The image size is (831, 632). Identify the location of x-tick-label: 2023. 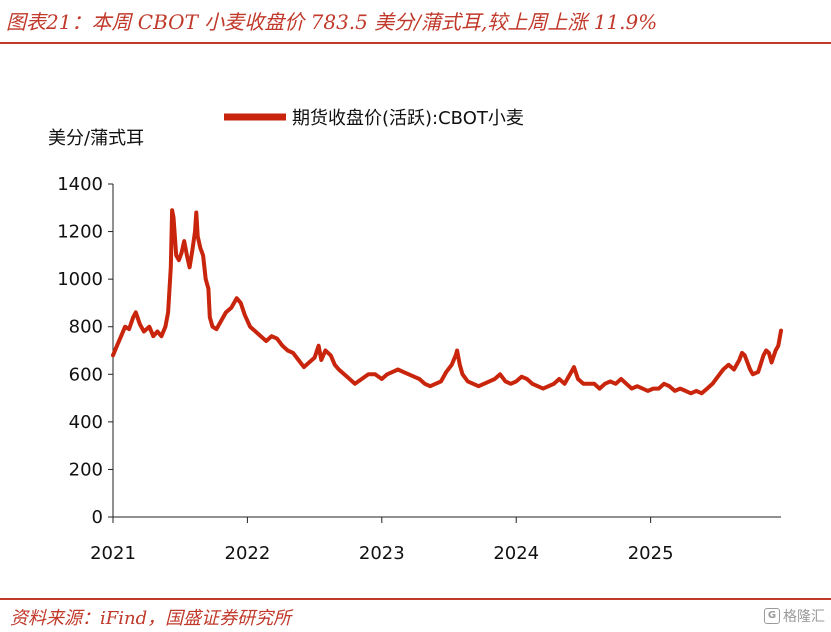
(382, 553).